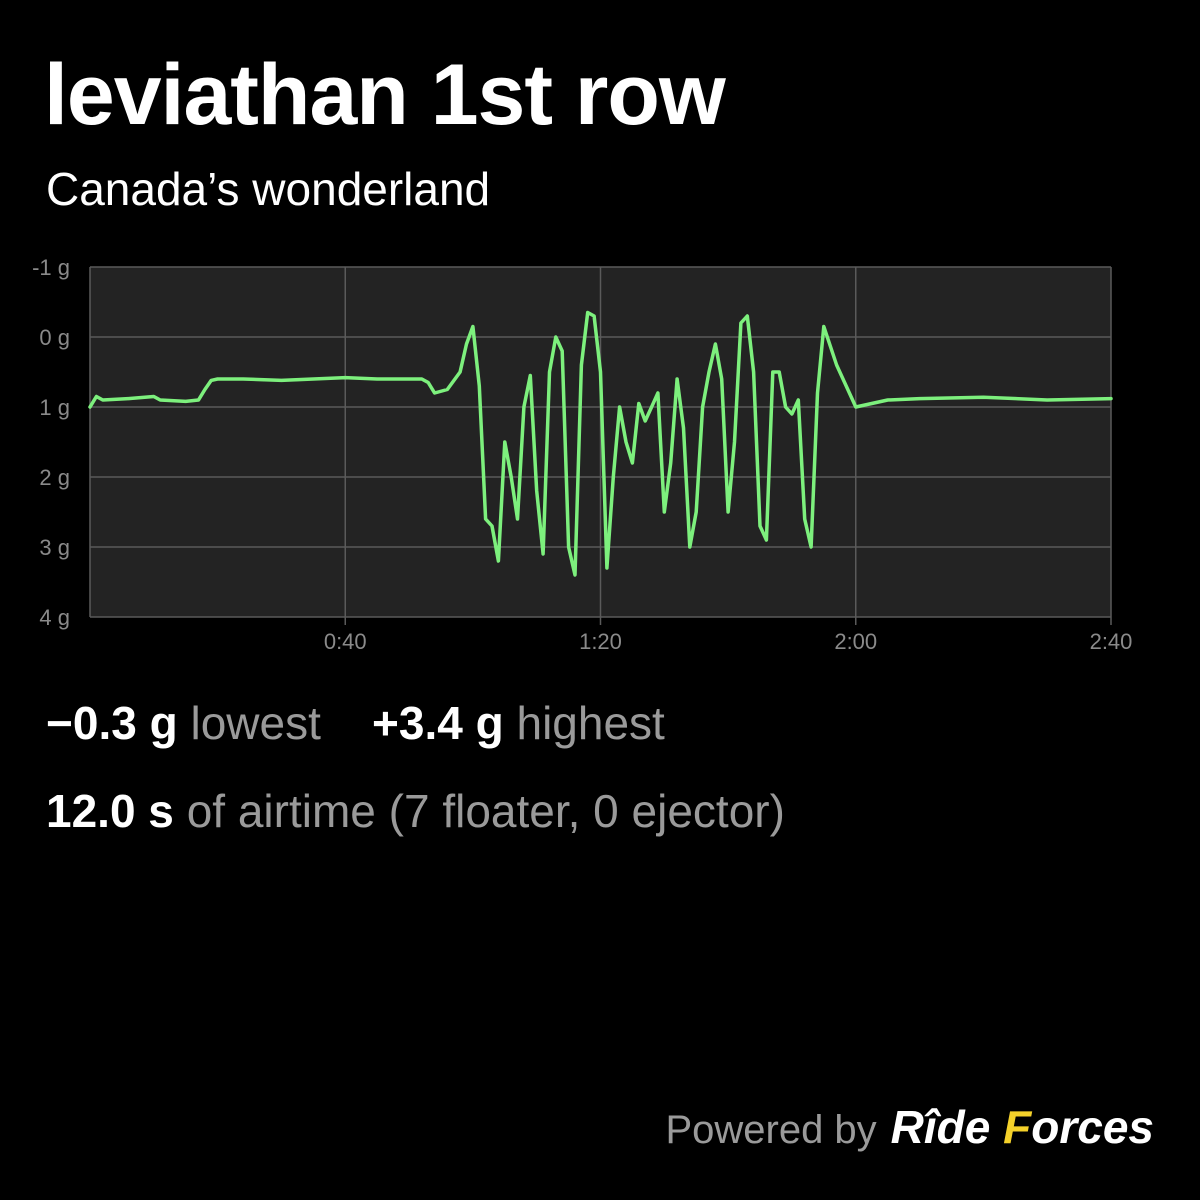  Describe the element at coordinates (355, 723) in the screenshot. I see `g-force-extremes: −0.3 g lowest +3.4 g highest` at that location.